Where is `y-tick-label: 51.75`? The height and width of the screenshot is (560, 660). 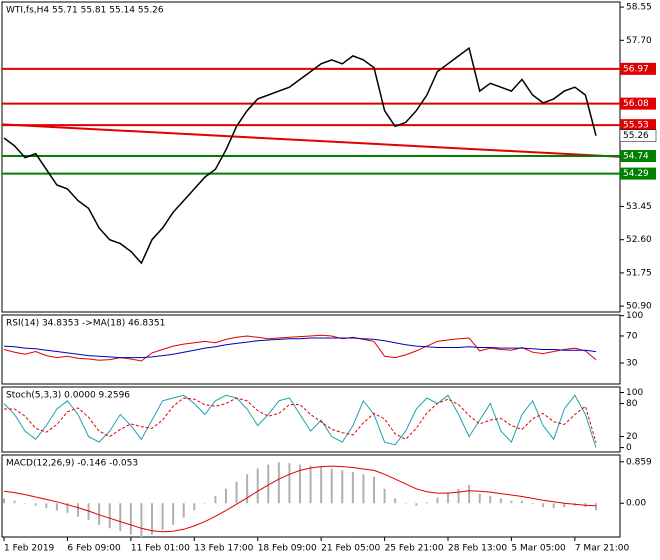 y-tick-label: 51.75 is located at coordinates (639, 273).